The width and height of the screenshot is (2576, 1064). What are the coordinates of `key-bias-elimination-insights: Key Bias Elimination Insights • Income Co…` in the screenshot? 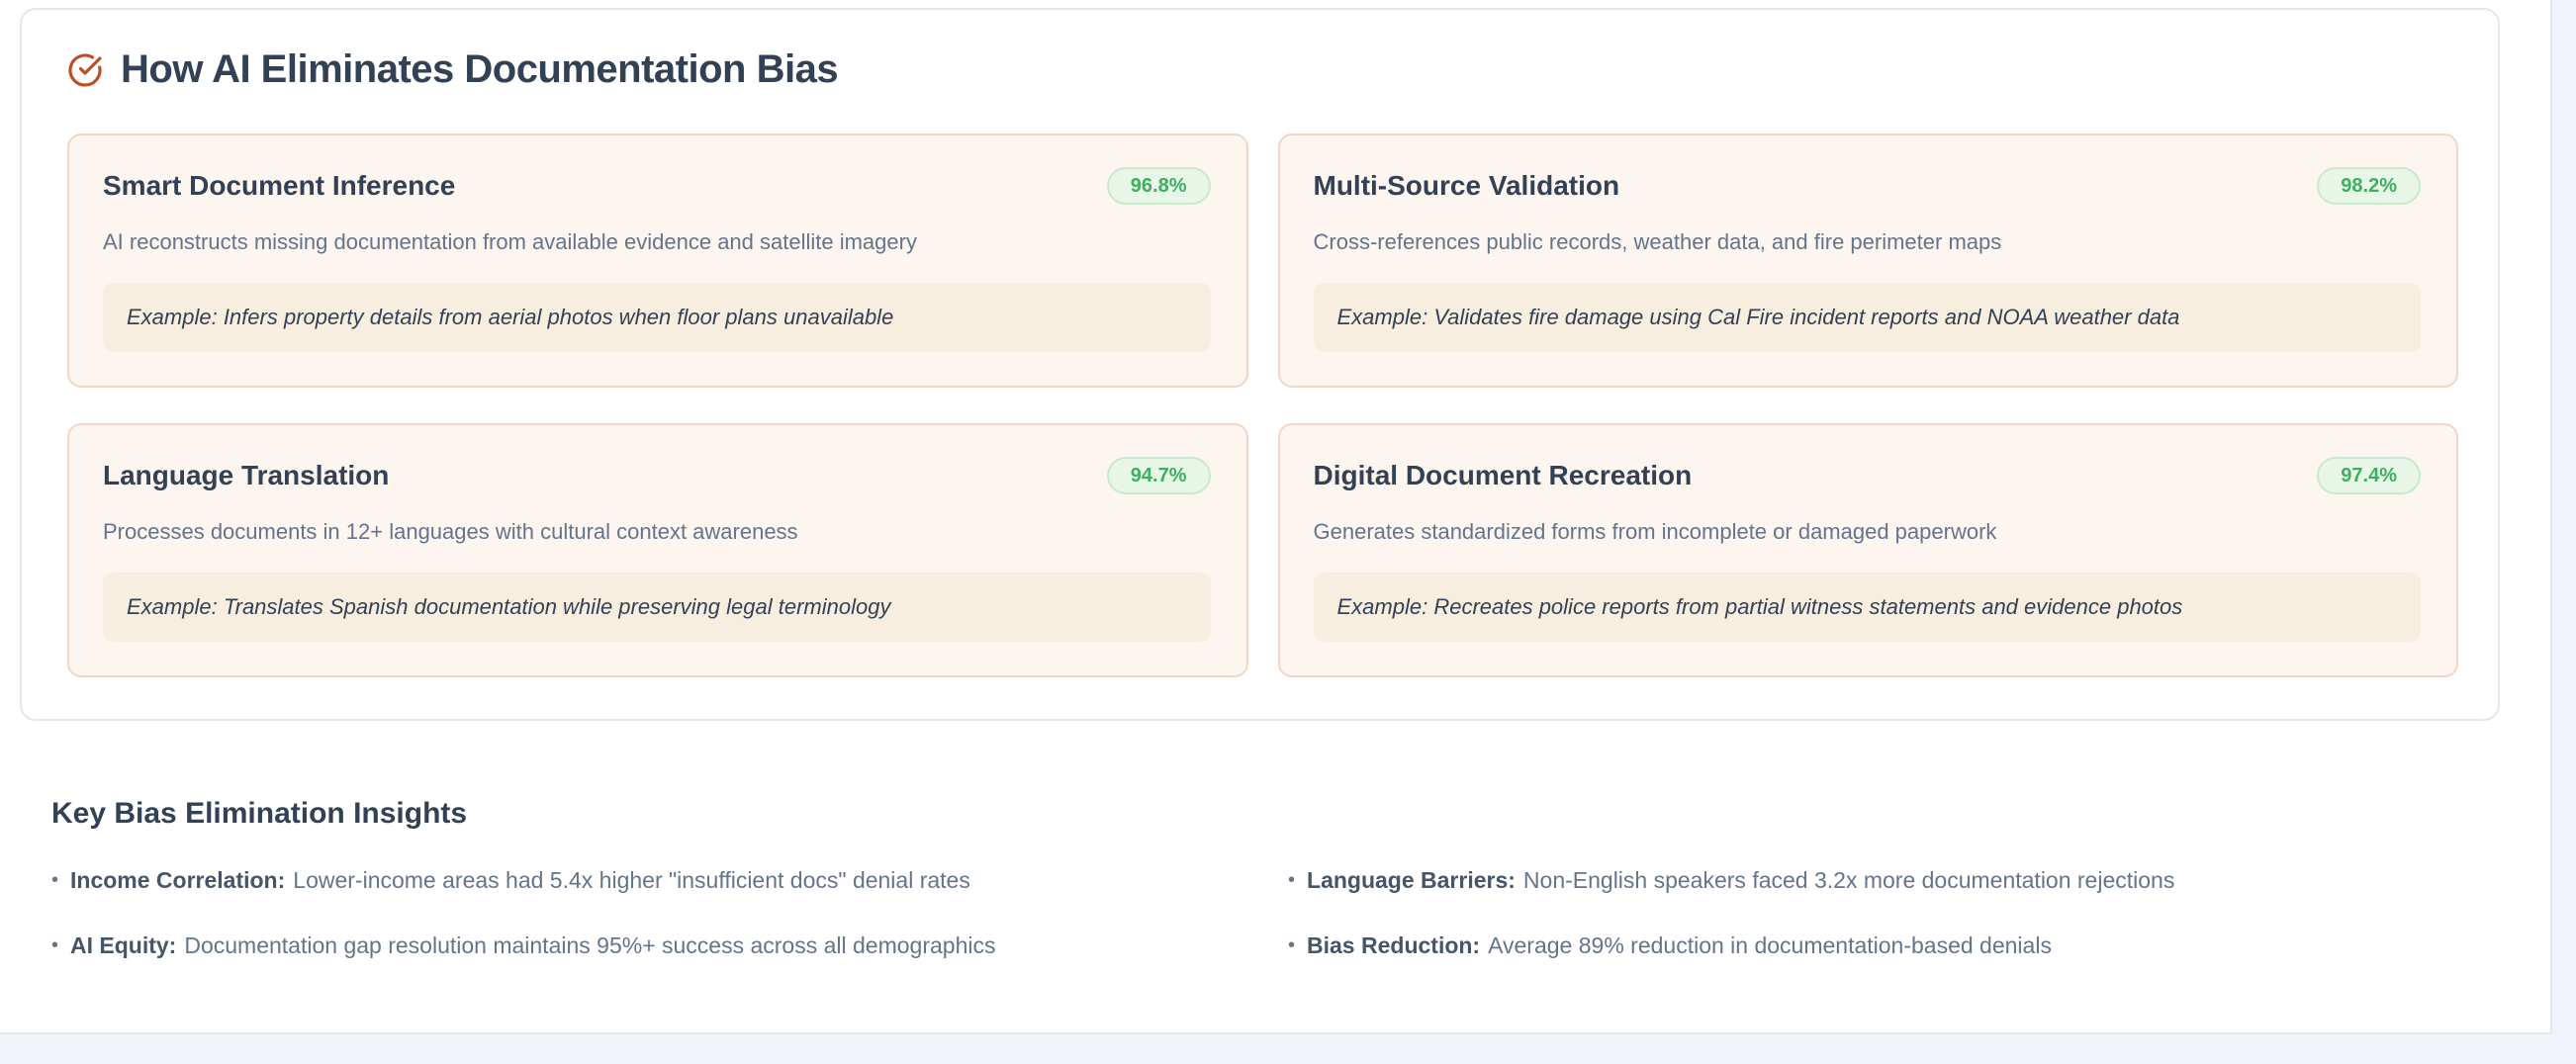 It's located at (1273, 879).